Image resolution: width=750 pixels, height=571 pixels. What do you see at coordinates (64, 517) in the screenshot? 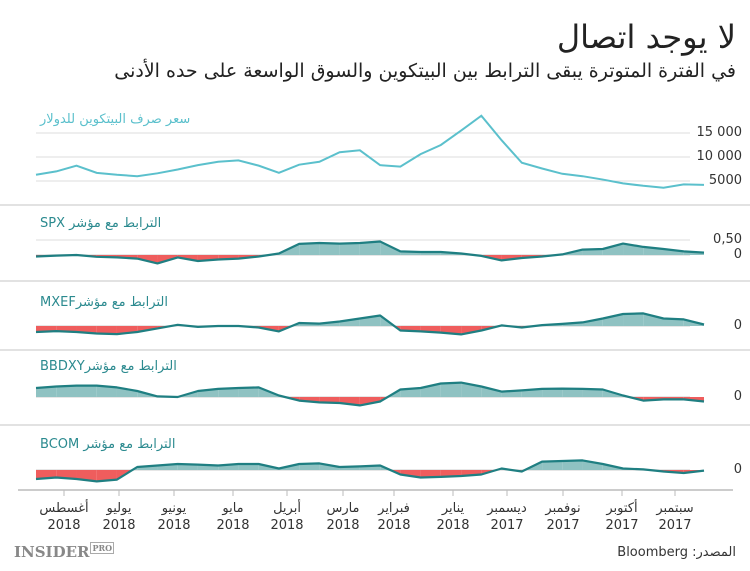
I see `x-tick-label: أغسطس 2018` at bounding box center [64, 517].